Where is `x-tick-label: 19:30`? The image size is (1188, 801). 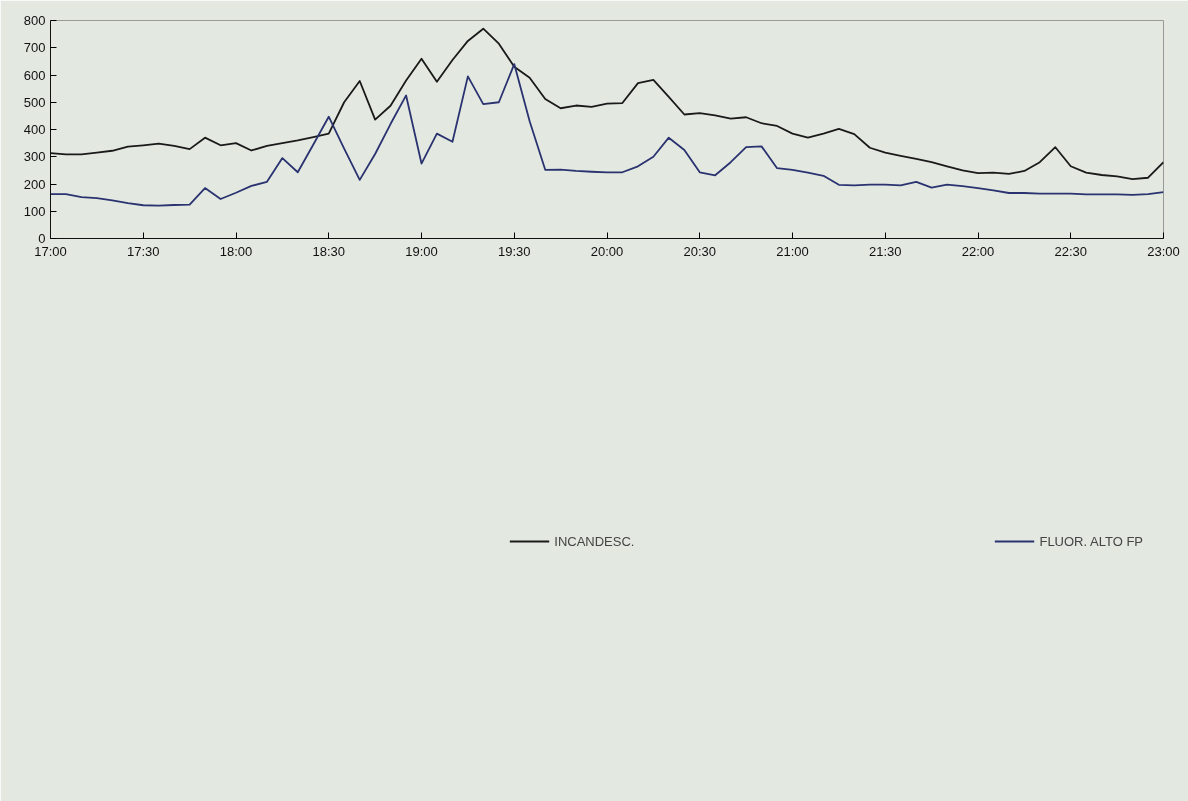 x-tick-label: 19:30 is located at coordinates (514, 251).